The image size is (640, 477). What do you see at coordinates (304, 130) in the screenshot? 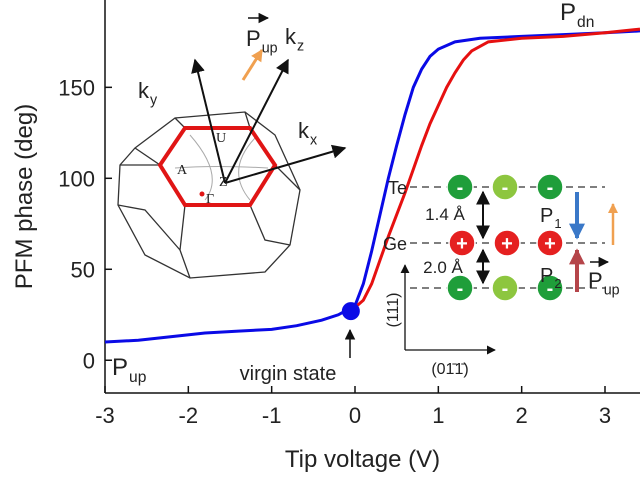
I see `kx-label: k` at bounding box center [304, 130].